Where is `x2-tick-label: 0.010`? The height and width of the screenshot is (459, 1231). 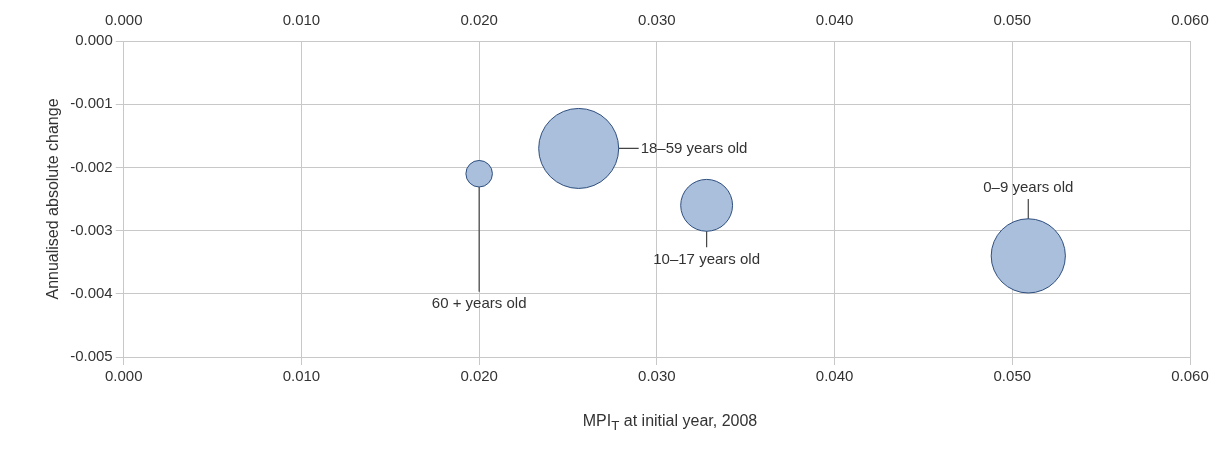
x2-tick-label: 0.010 is located at coordinates (301, 20).